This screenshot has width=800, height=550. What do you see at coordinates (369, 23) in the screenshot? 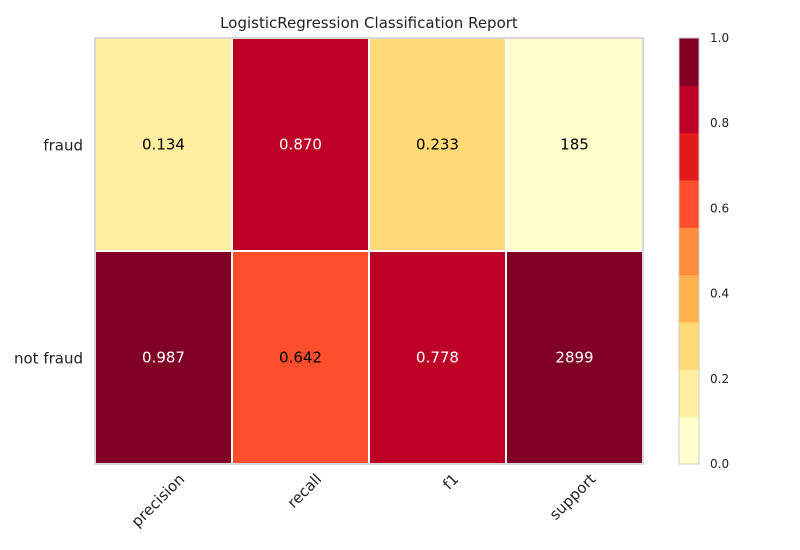
I see `chart-title: LogisticRegression Classification Report` at bounding box center [369, 23].